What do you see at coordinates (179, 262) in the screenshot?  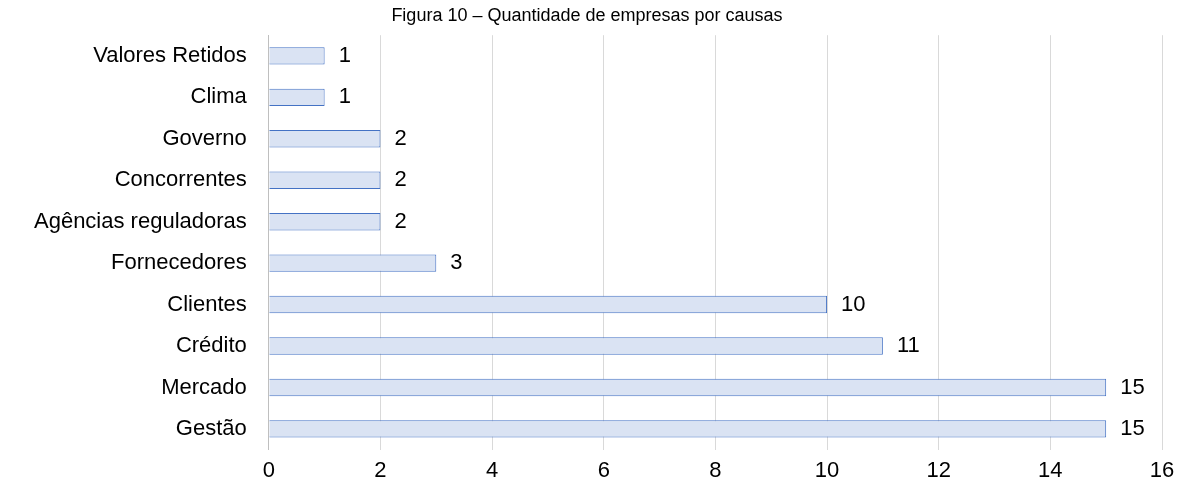 I see `y-tick-label: Fornecedores` at bounding box center [179, 262].